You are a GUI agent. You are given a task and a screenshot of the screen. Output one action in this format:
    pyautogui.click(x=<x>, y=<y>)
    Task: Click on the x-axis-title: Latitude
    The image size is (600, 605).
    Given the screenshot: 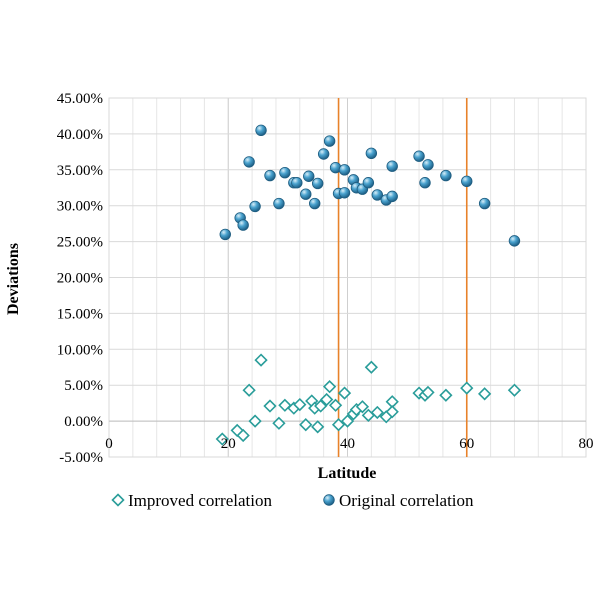 What is the action you would take?
    pyautogui.click(x=347, y=473)
    